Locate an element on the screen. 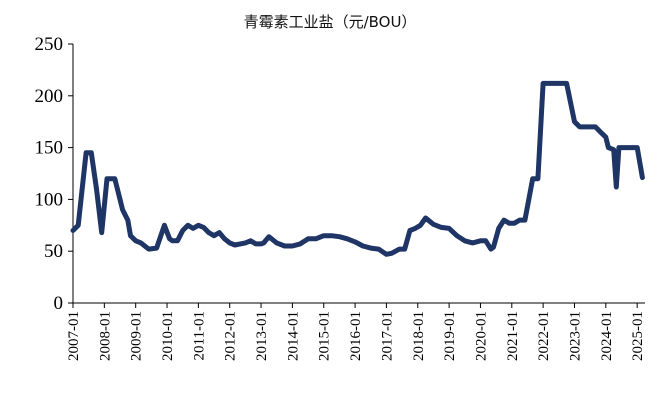 This screenshot has width=655, height=400. x-tick-label: 2016-01 is located at coordinates (356, 336).